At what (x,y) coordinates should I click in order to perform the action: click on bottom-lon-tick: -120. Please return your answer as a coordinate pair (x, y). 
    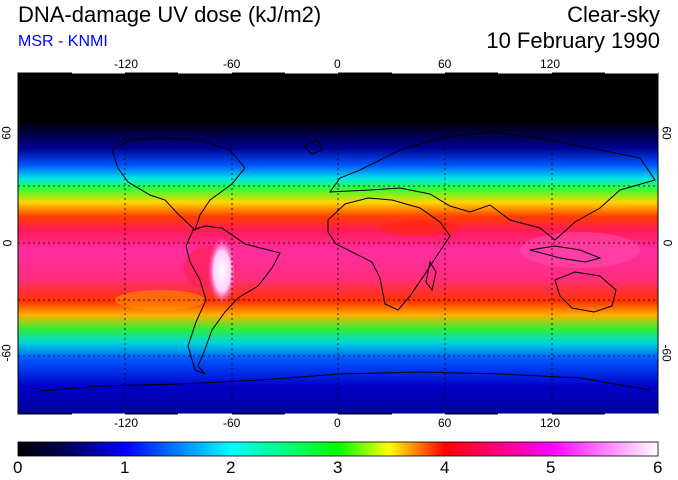
    Looking at the image, I should click on (126, 423).